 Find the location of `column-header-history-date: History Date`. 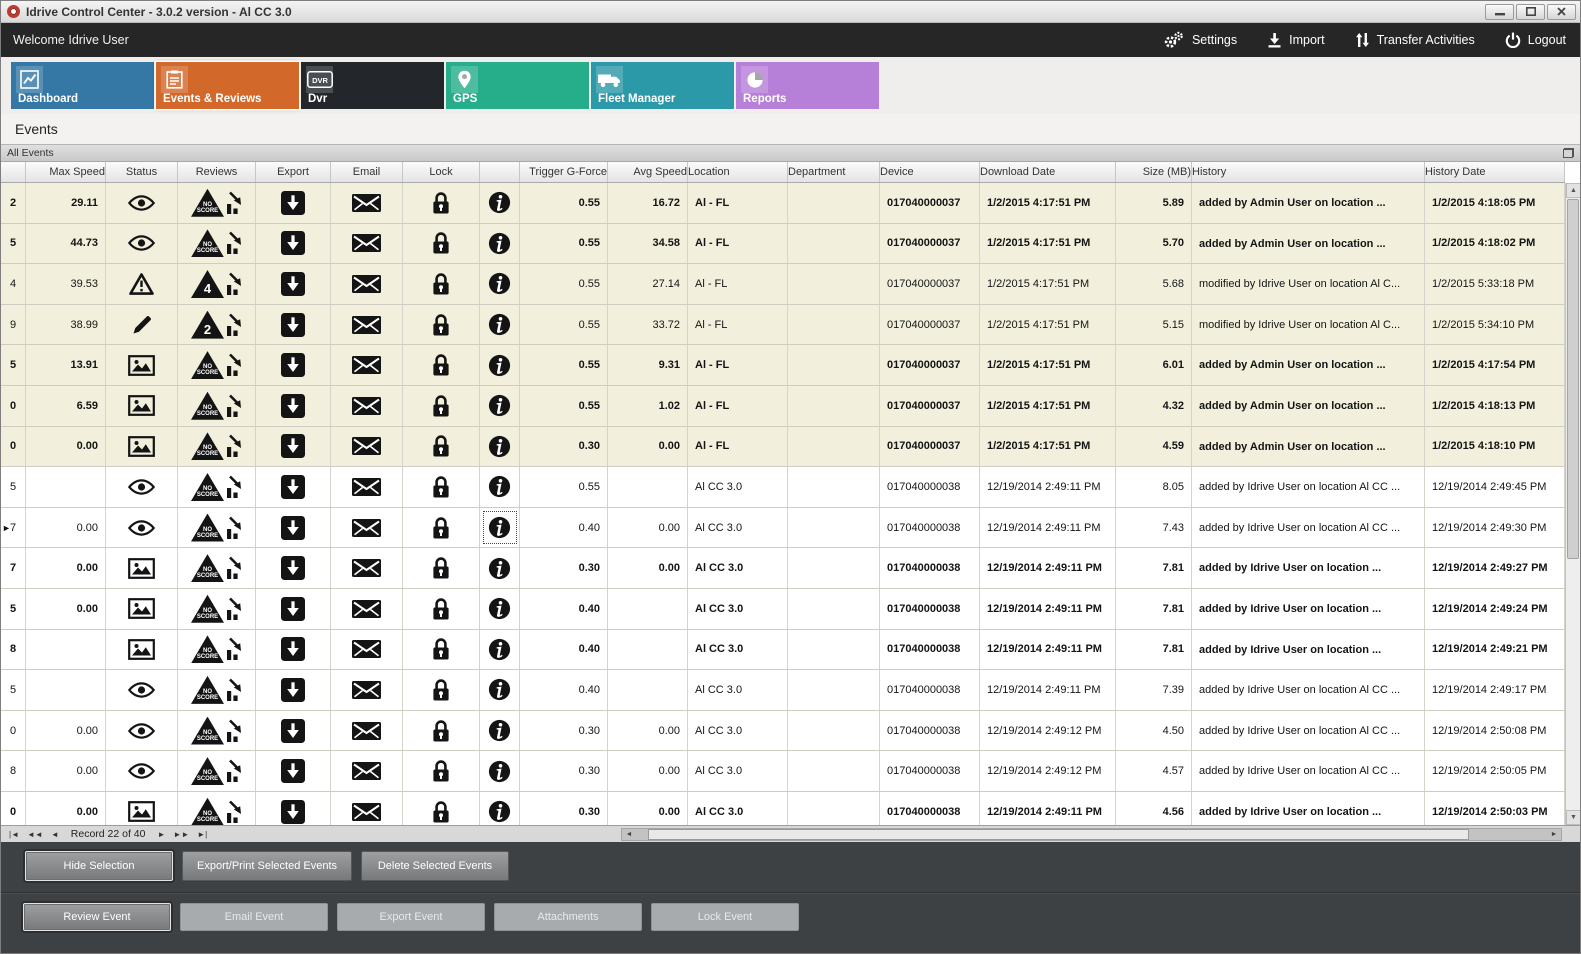

column-header-history-date: History Date is located at coordinates (1495, 172).